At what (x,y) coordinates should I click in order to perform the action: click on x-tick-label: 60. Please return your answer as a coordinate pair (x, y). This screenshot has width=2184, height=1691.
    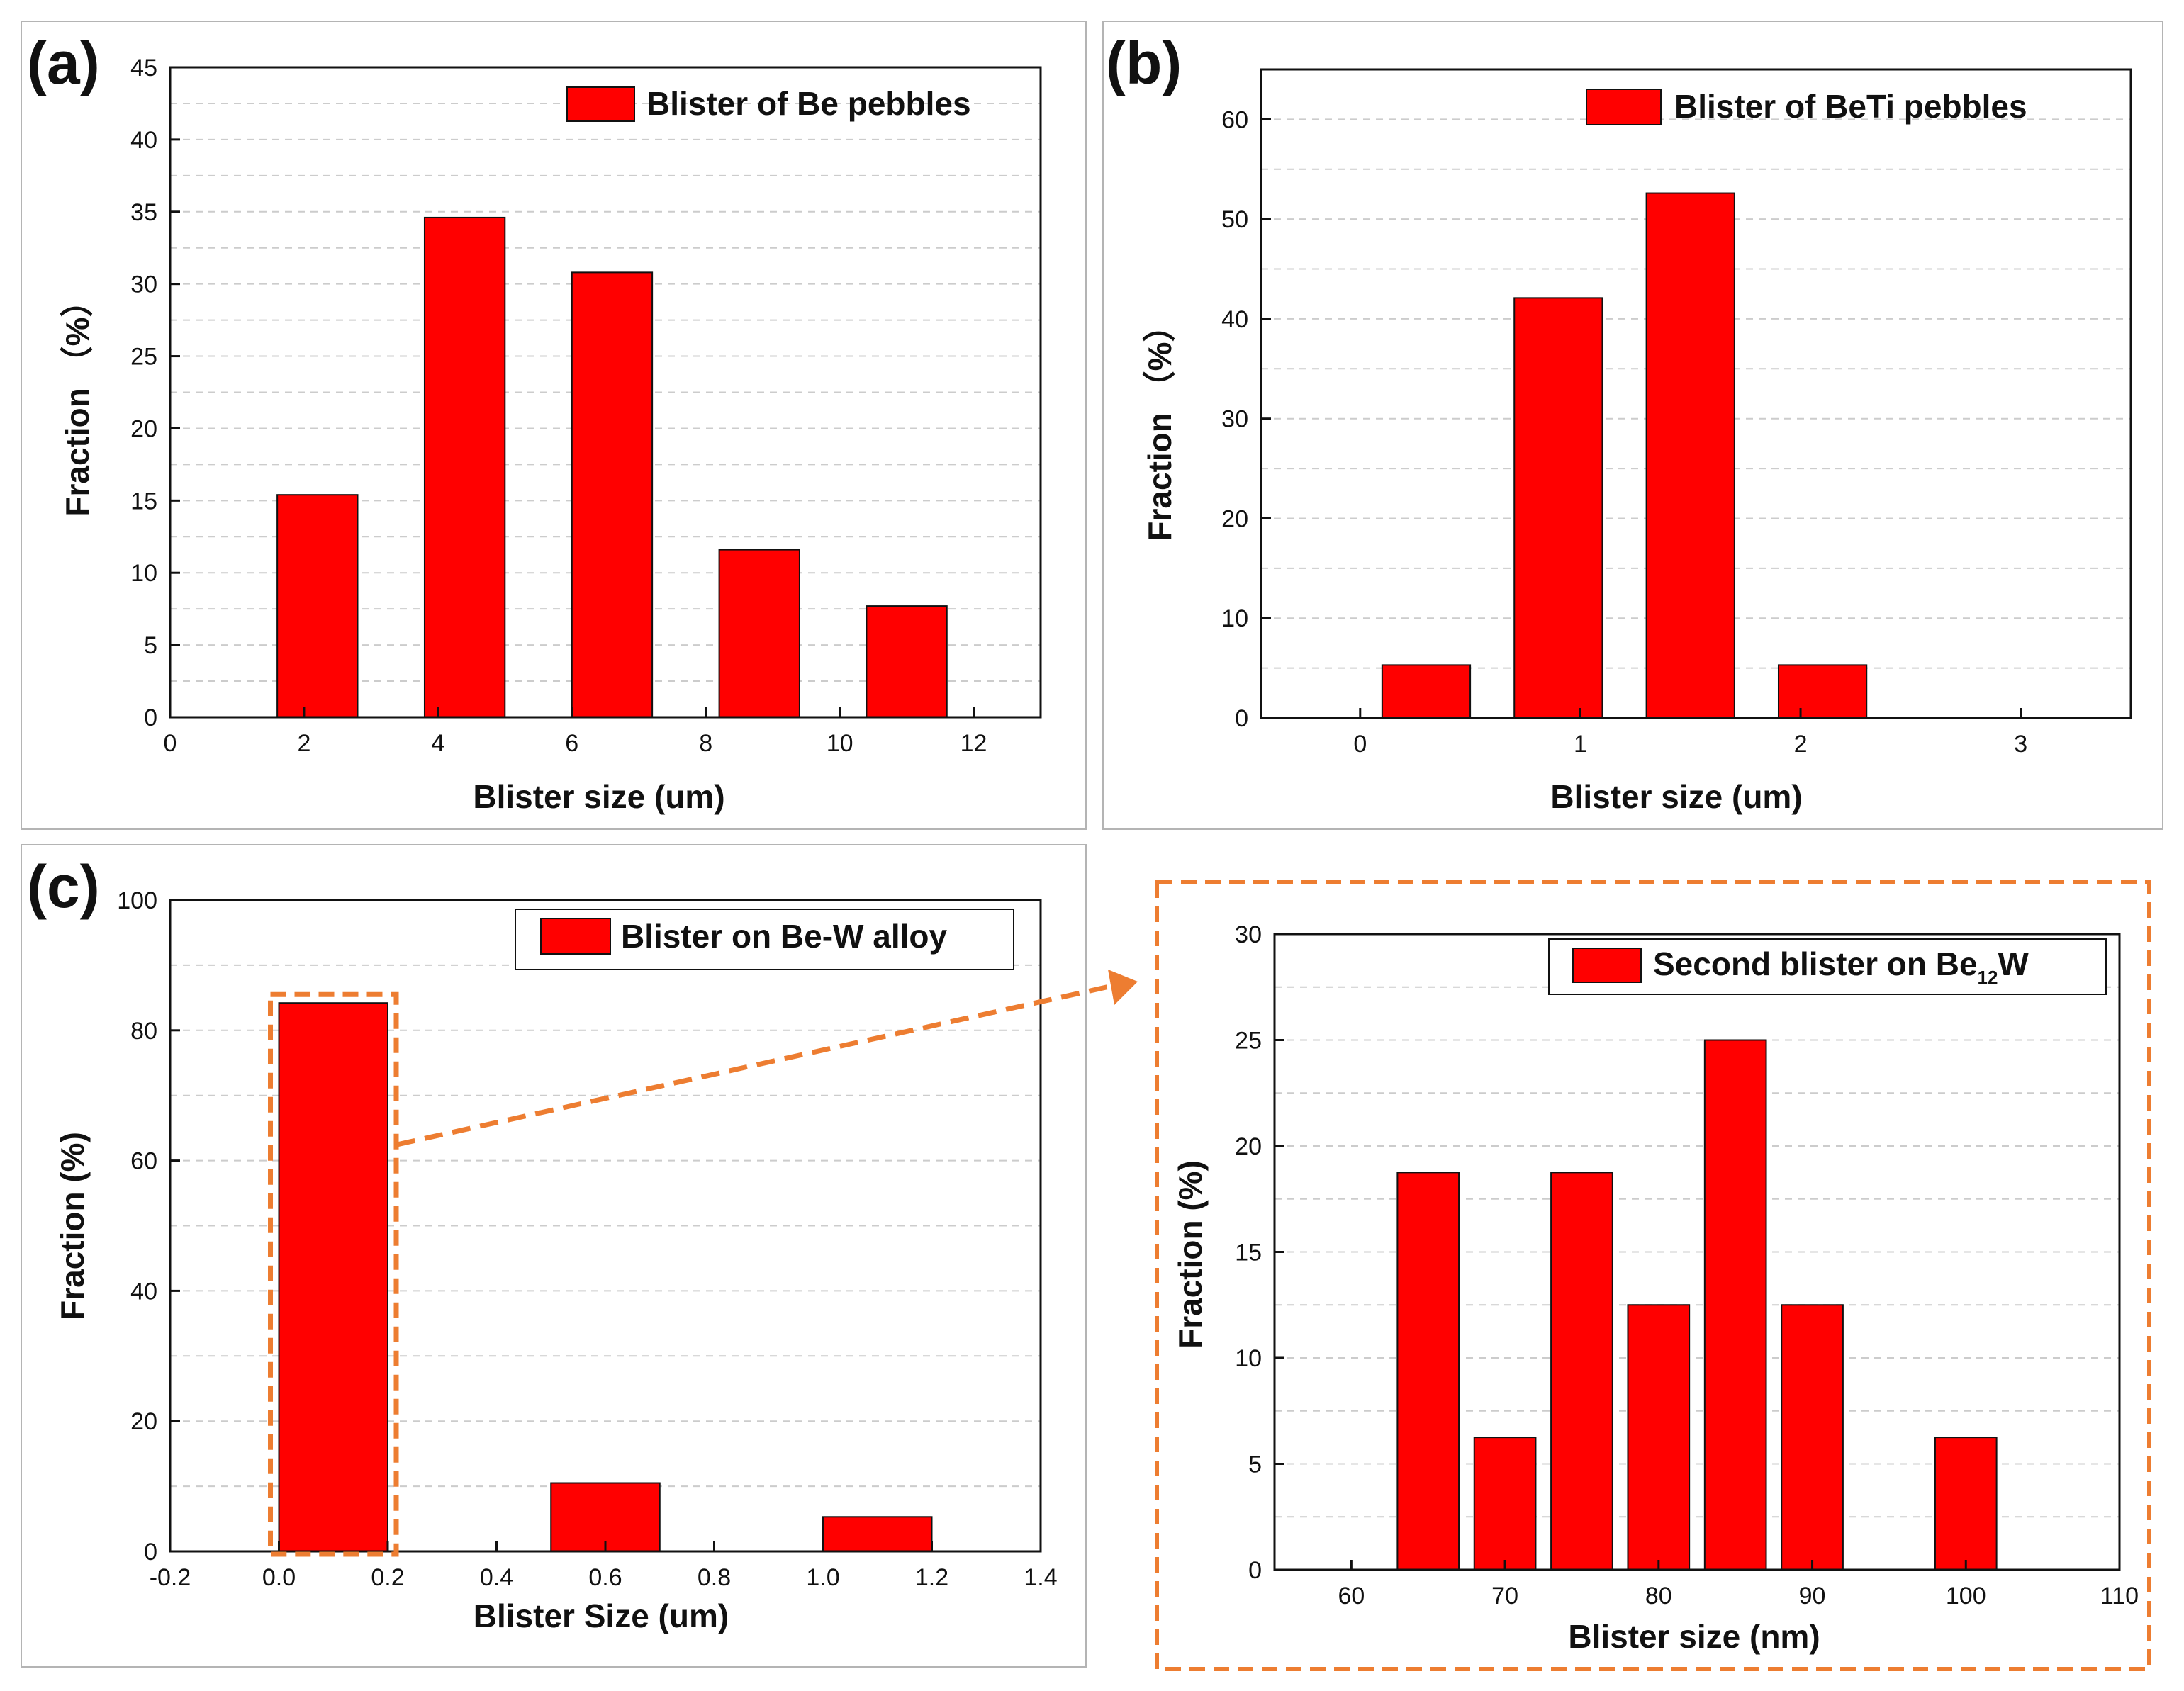
    Looking at the image, I should click on (1352, 1596).